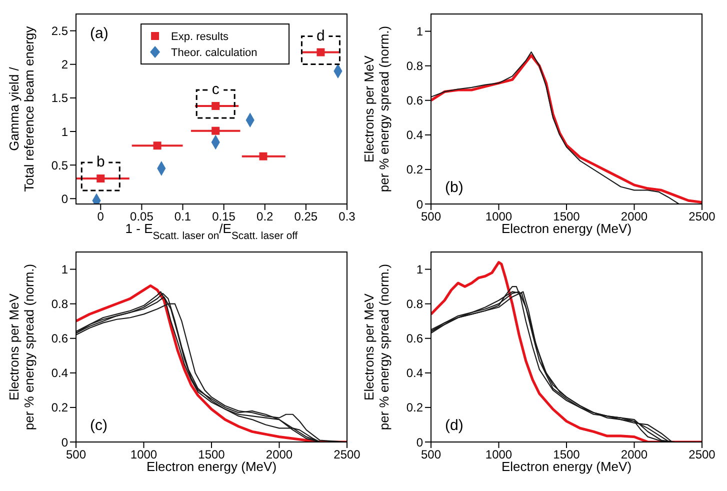  What do you see at coordinates (142, 217) in the screenshot?
I see `x-tick-label: 0.05` at bounding box center [142, 217].